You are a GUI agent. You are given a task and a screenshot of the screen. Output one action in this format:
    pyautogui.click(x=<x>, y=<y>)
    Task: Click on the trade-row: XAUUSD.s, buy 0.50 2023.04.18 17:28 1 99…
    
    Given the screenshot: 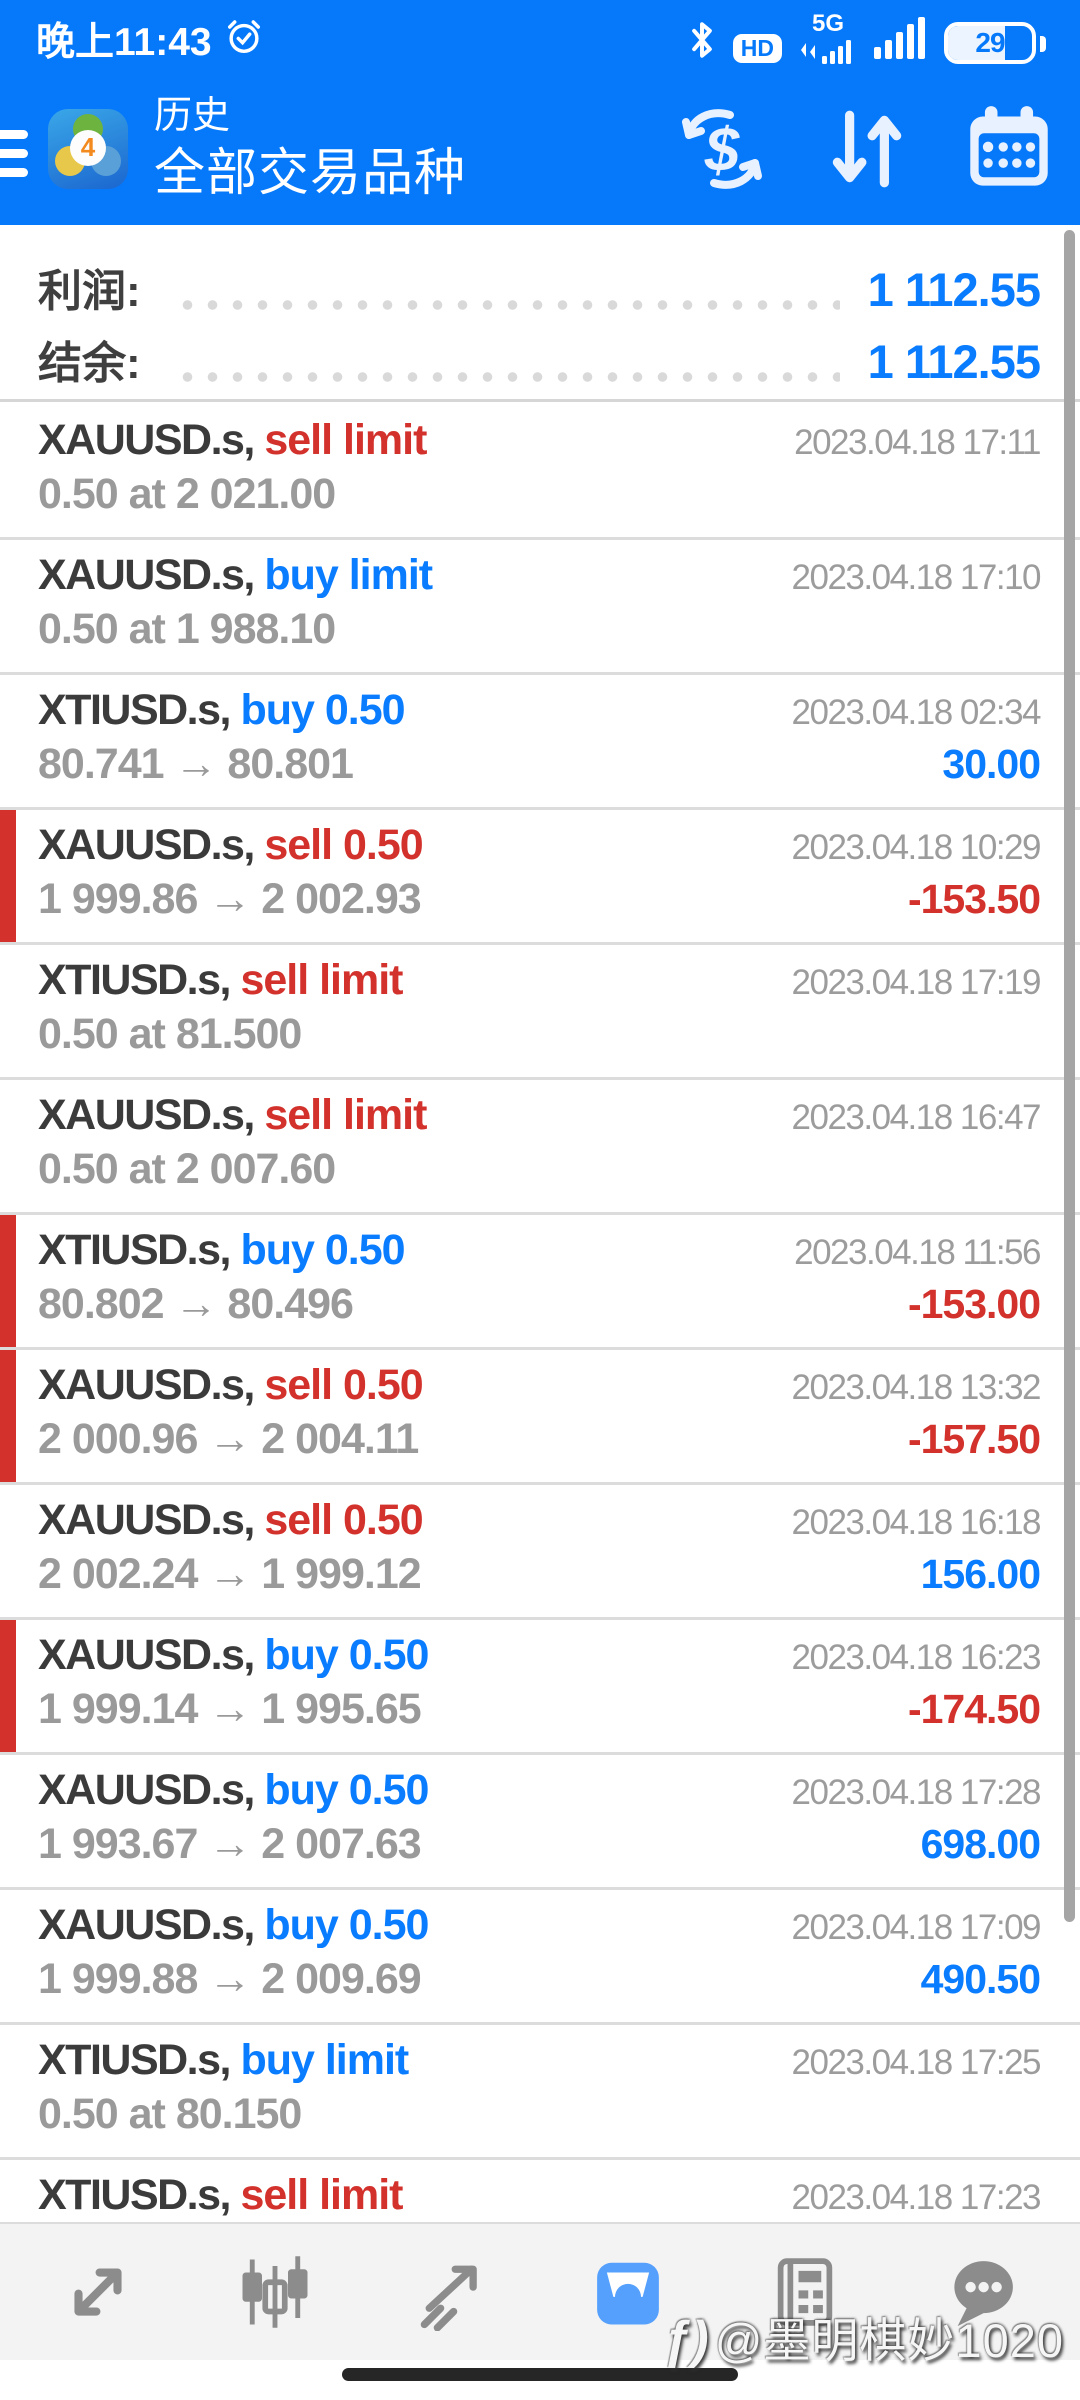 What is the action you would take?
    pyautogui.click(x=540, y=1819)
    